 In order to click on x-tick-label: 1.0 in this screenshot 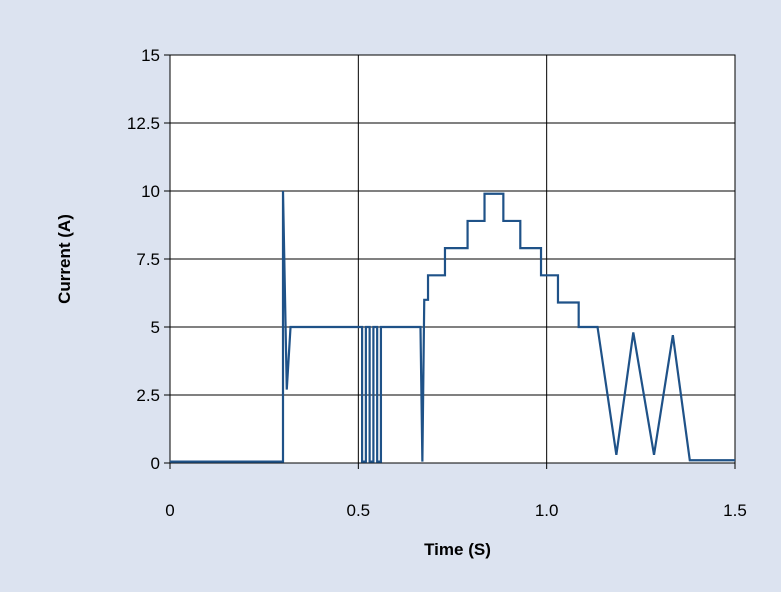, I will do `click(547, 510)`.